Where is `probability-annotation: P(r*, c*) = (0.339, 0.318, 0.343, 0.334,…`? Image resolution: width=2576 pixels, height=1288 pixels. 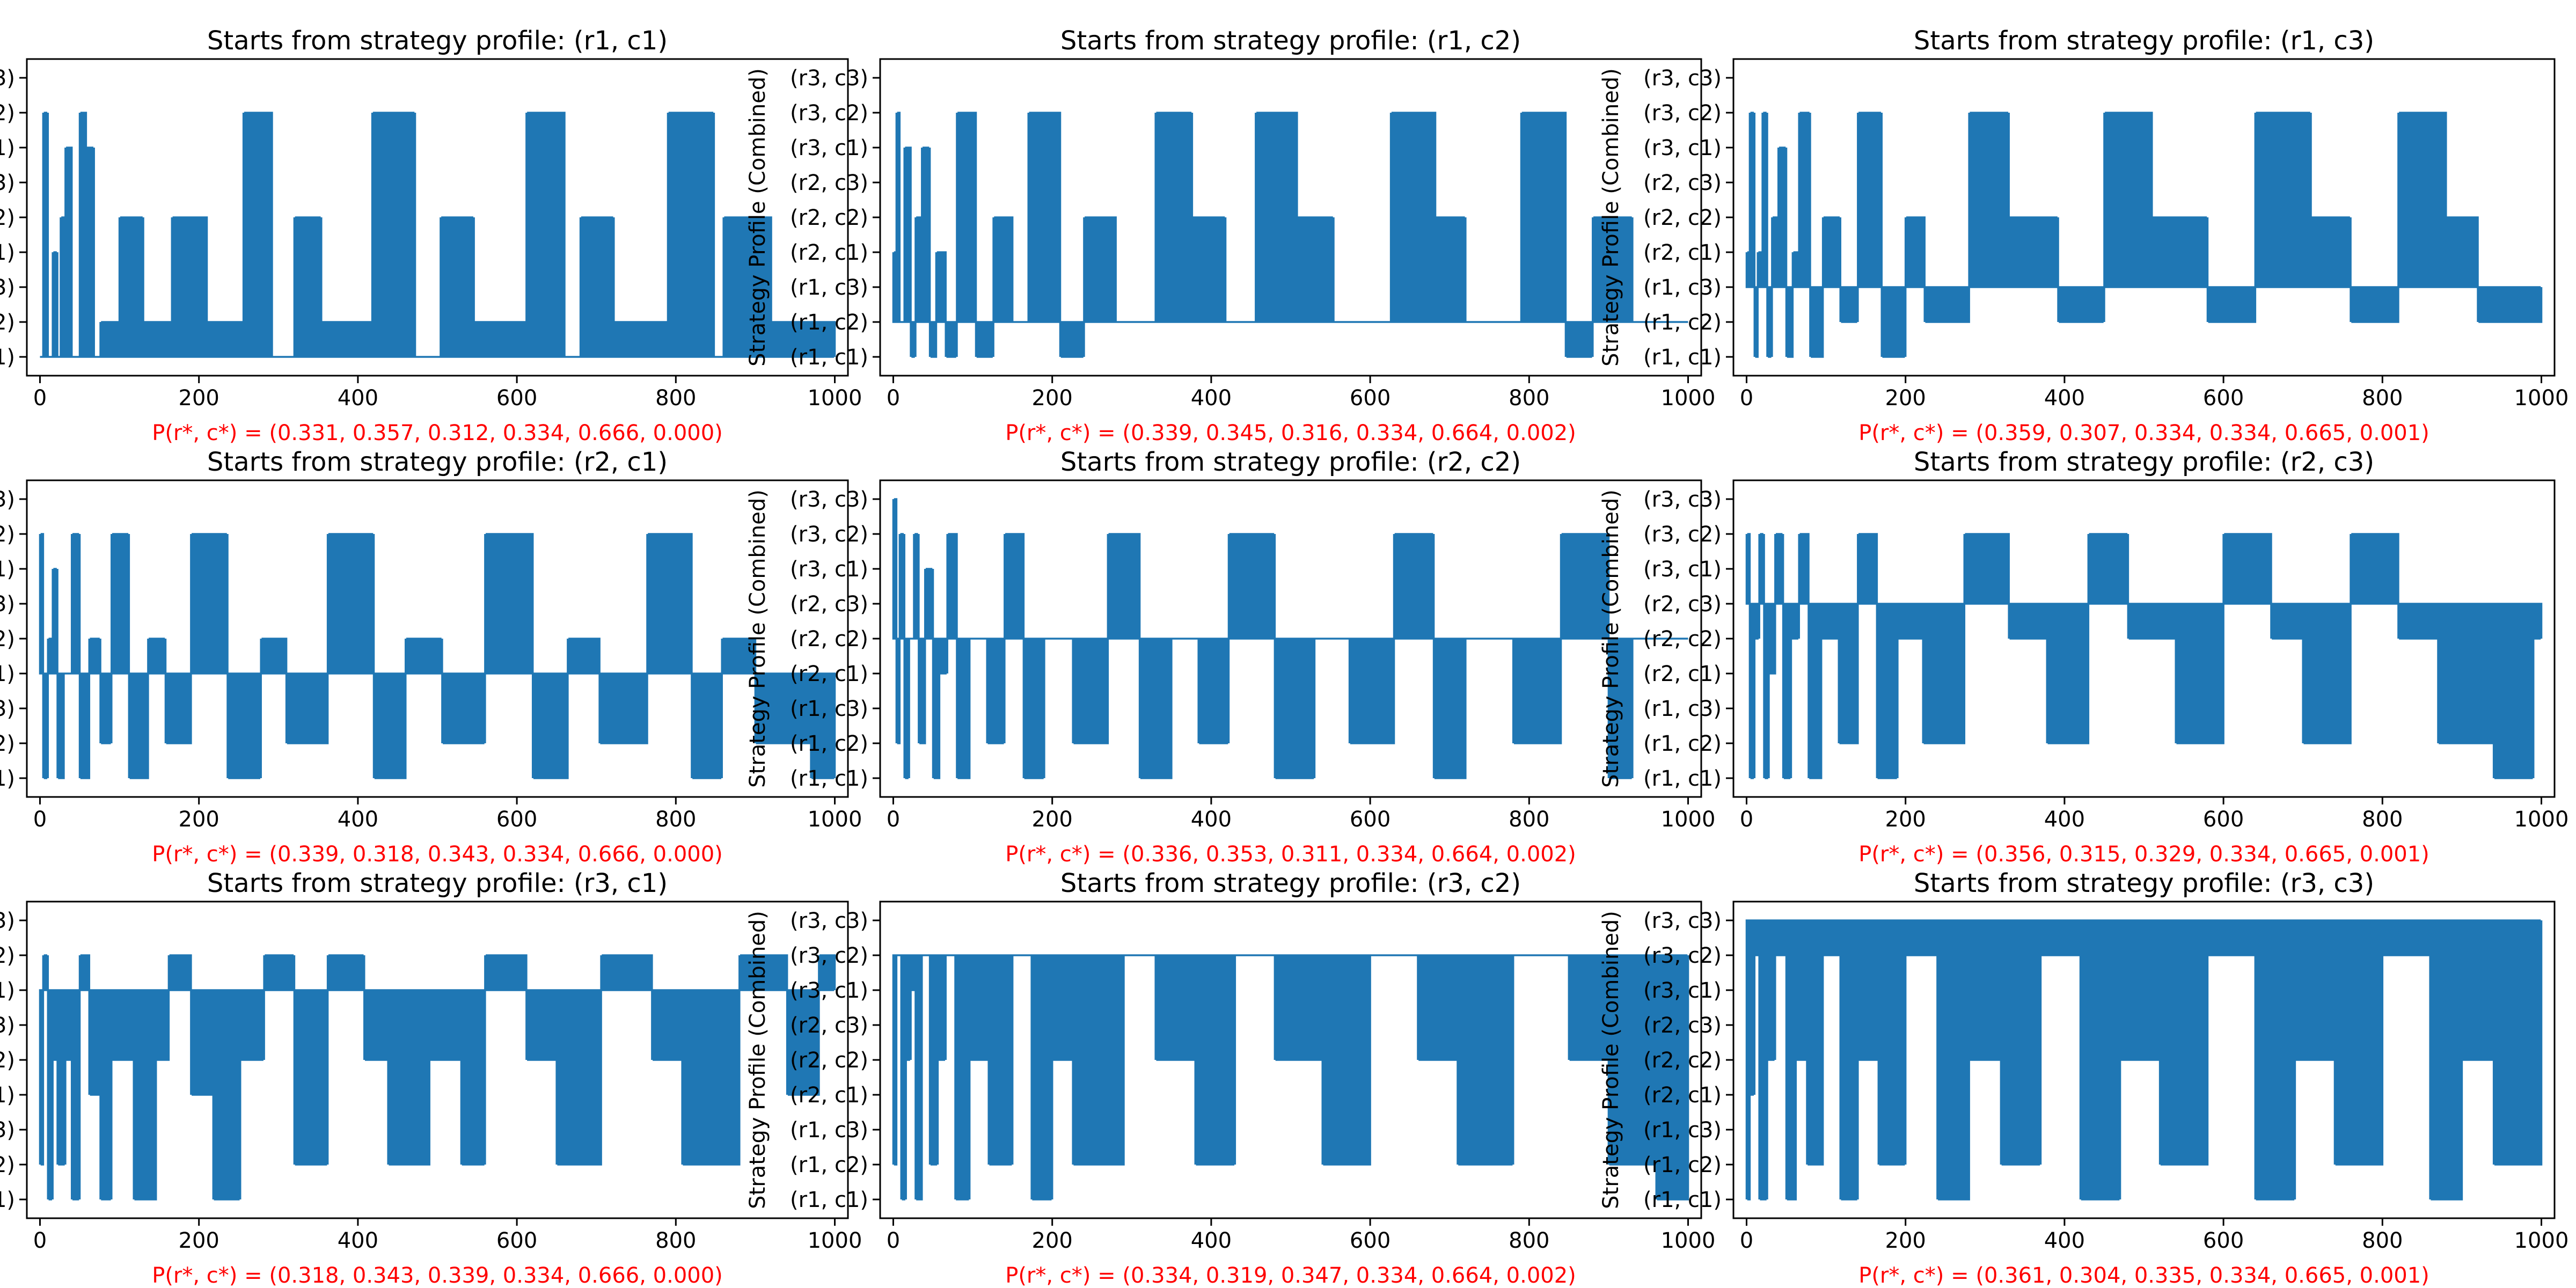
probability-annotation: P(r*, c*) = (0.339, 0.318, 0.343, 0.334,… is located at coordinates (437, 854).